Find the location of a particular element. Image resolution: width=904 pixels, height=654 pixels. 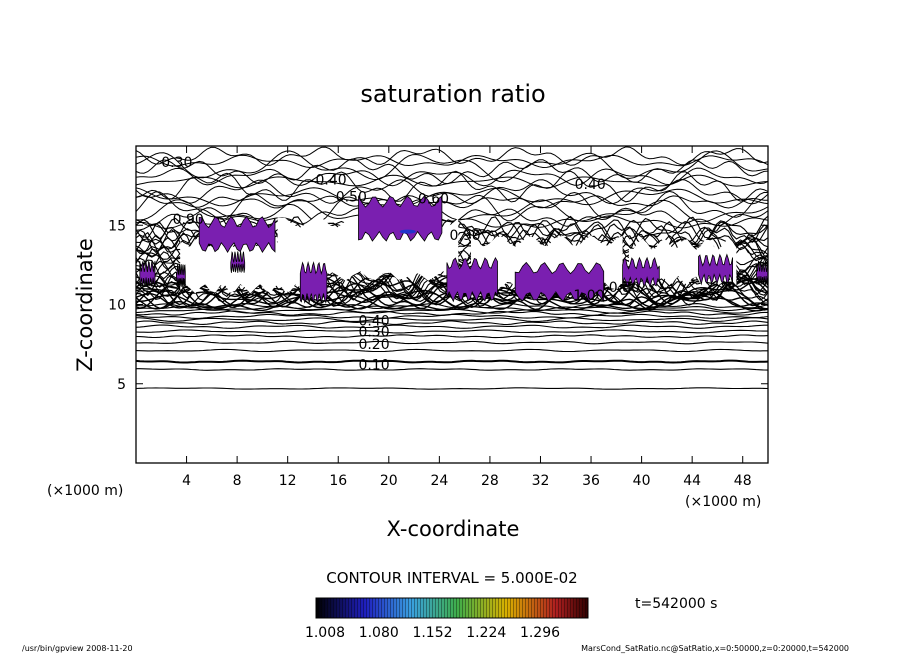

footer-left: /usr/bin/gpview 2008-11-20 is located at coordinates (77, 648).